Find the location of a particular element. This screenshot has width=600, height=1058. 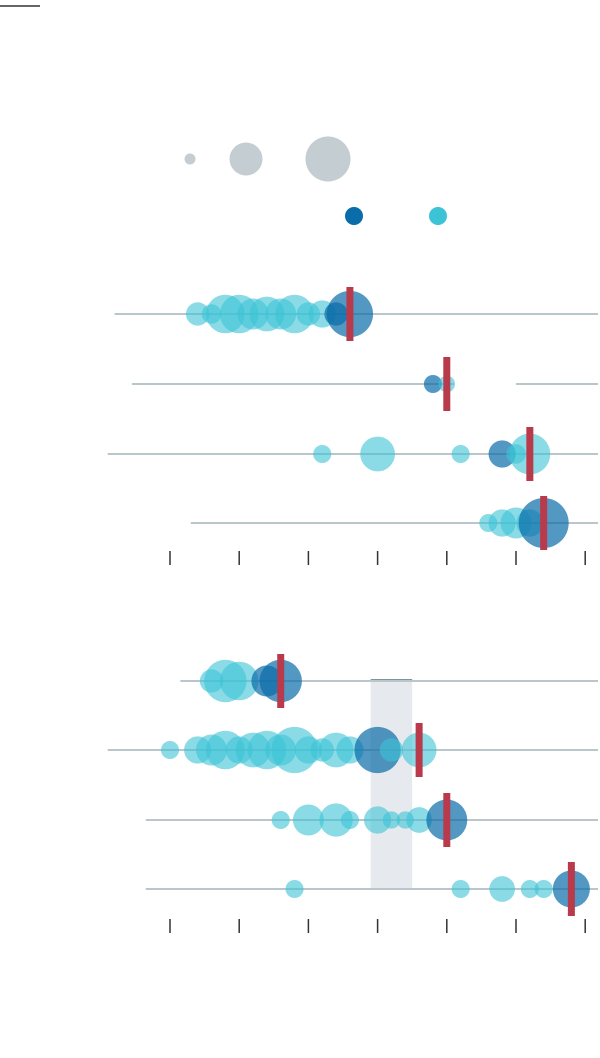

legend-layer is located at coordinates (315, 180).